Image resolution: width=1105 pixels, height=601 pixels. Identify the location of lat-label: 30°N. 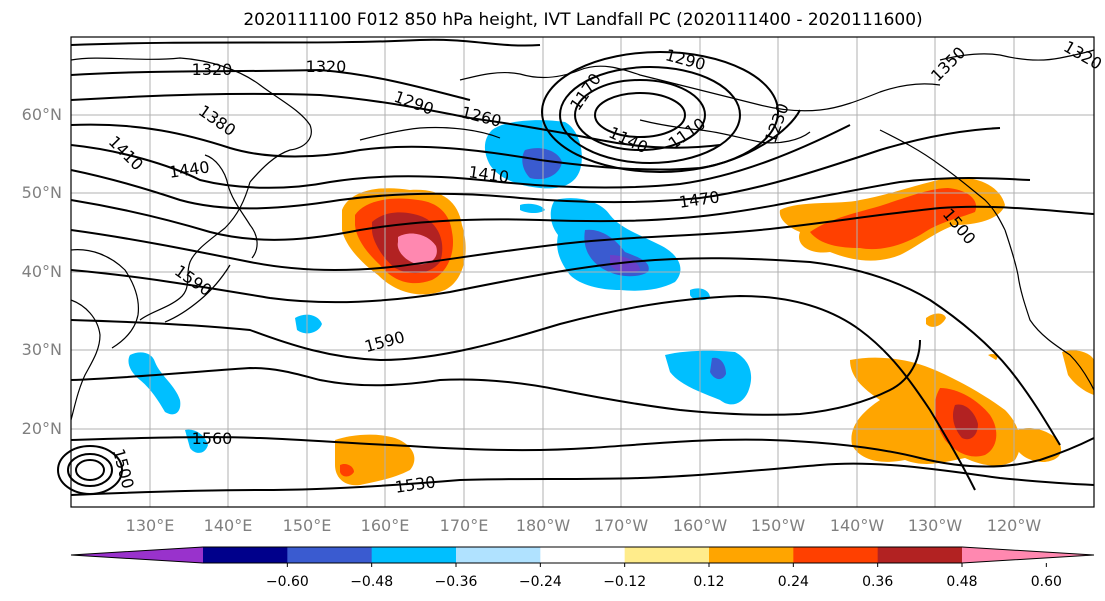
(42, 349).